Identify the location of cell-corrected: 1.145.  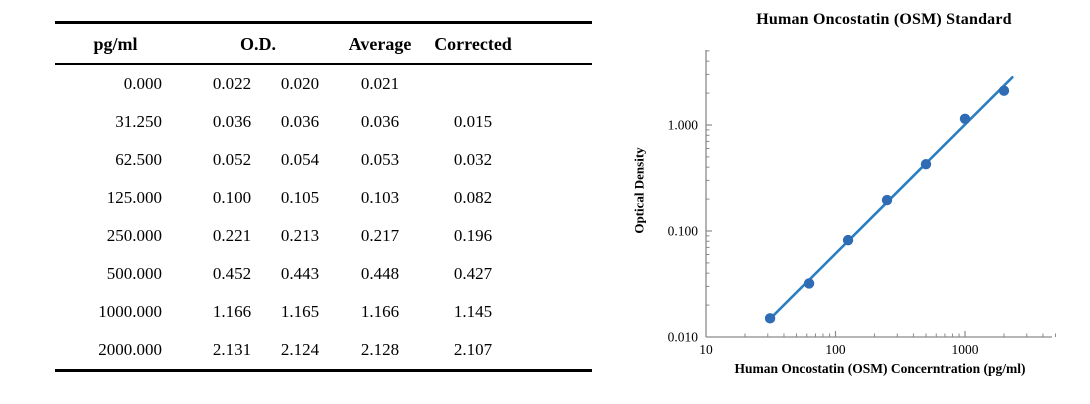
(473, 311).